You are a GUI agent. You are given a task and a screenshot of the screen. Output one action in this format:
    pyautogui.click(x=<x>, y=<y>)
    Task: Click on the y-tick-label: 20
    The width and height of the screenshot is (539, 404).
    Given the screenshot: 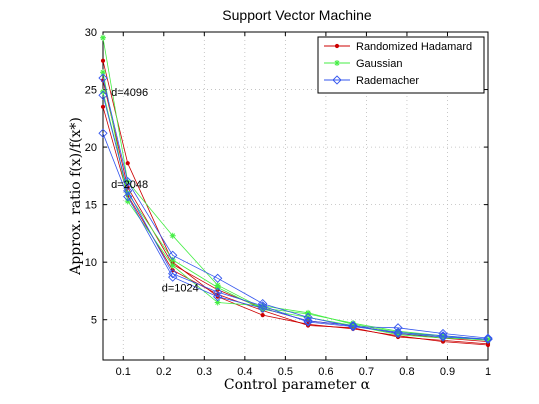 What is the action you would take?
    pyautogui.click(x=91, y=148)
    